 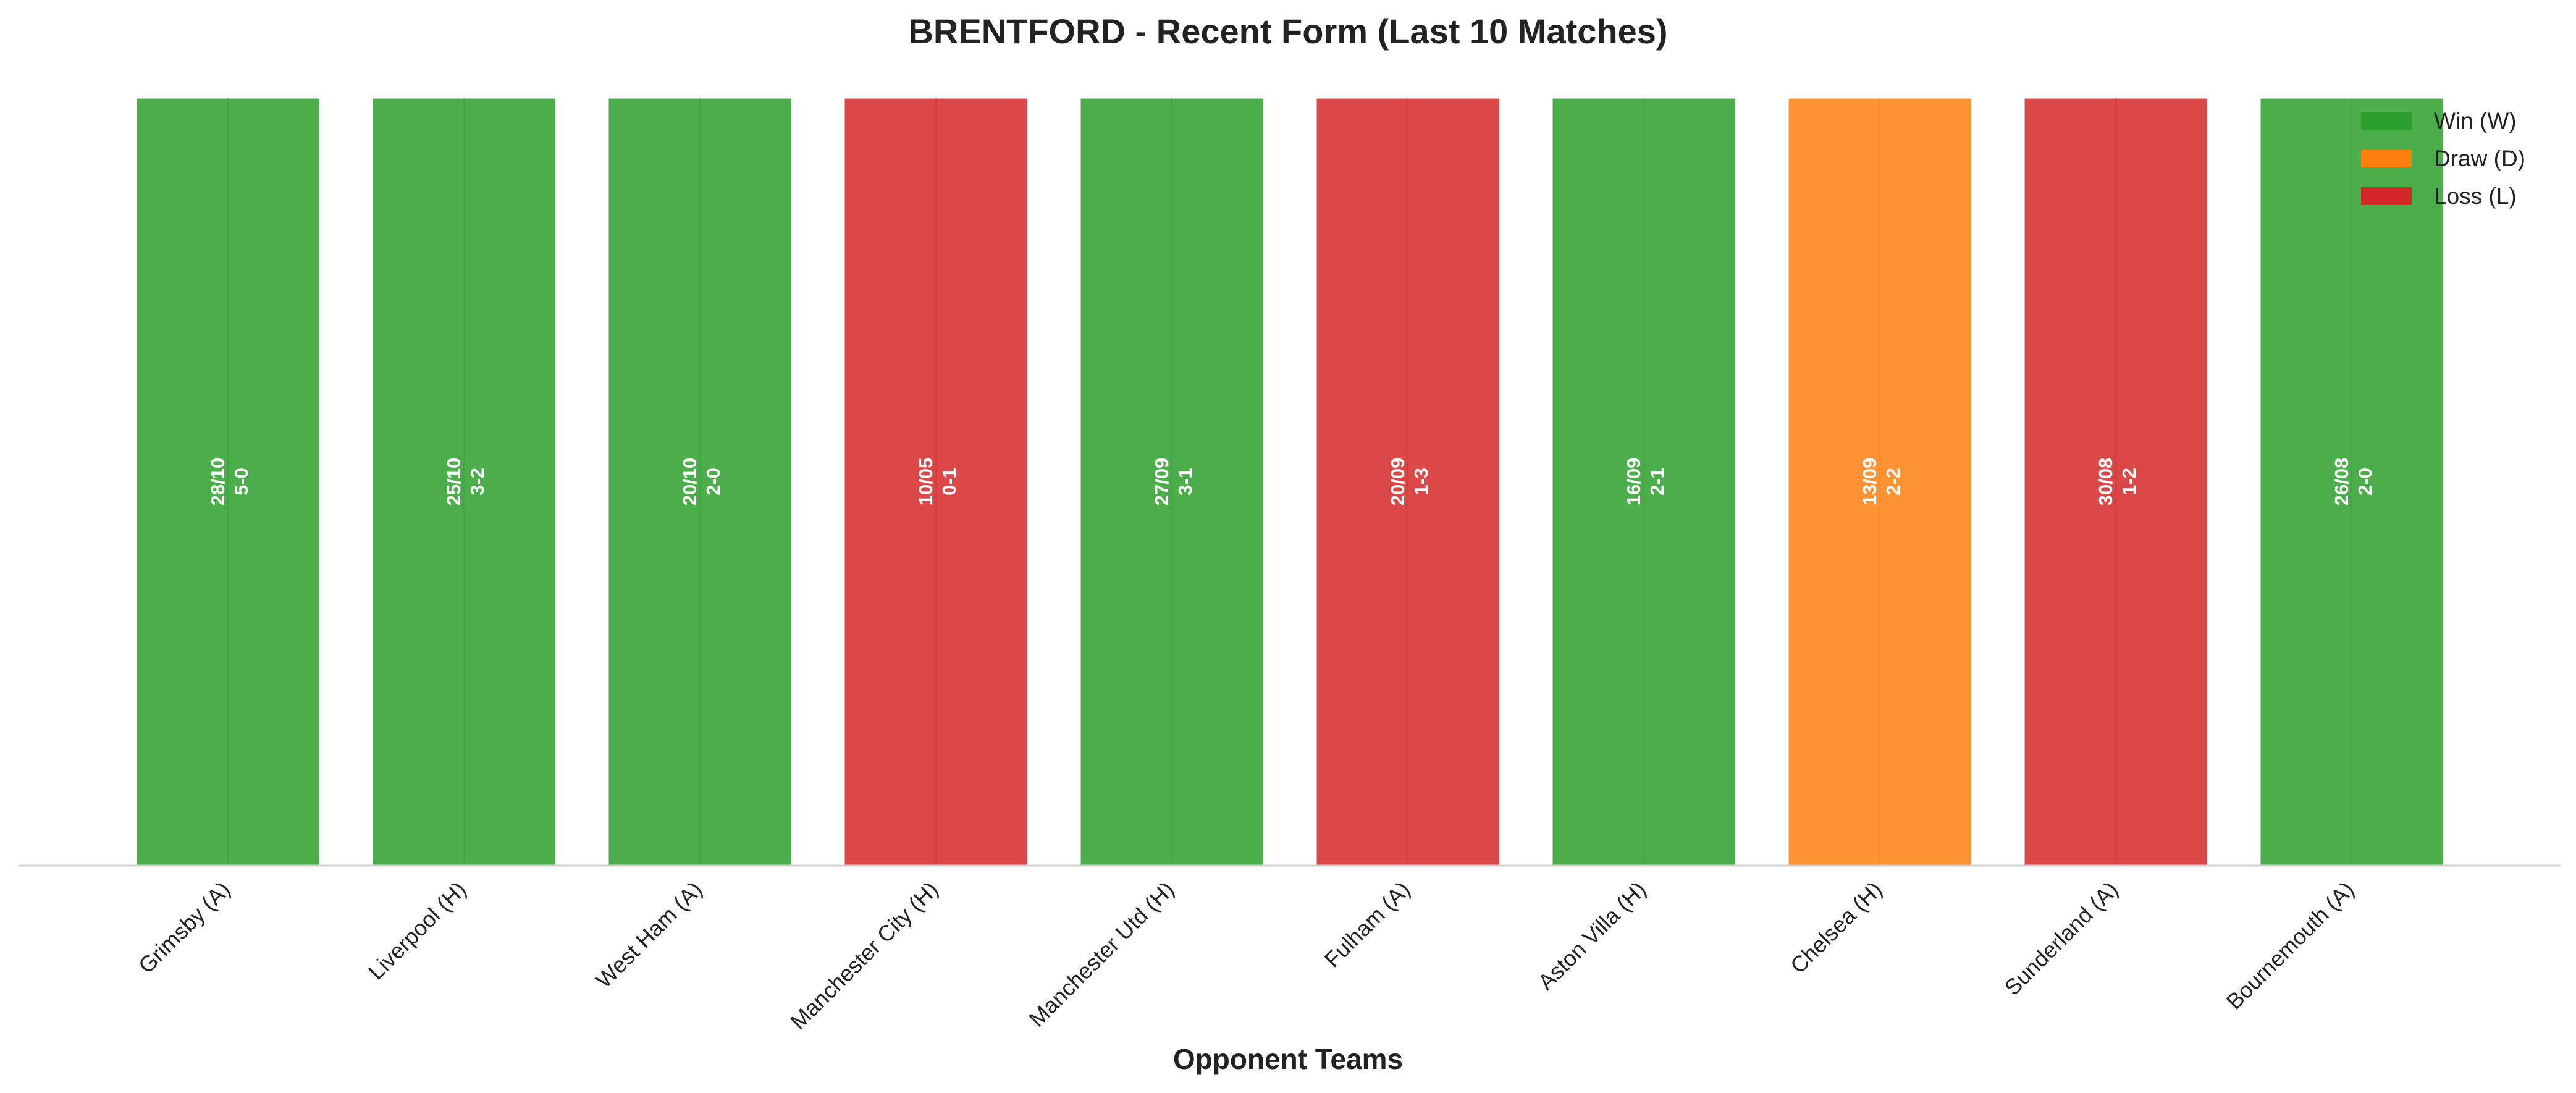 I want to click on bar-label: 26/082-0, so click(x=2353, y=482).